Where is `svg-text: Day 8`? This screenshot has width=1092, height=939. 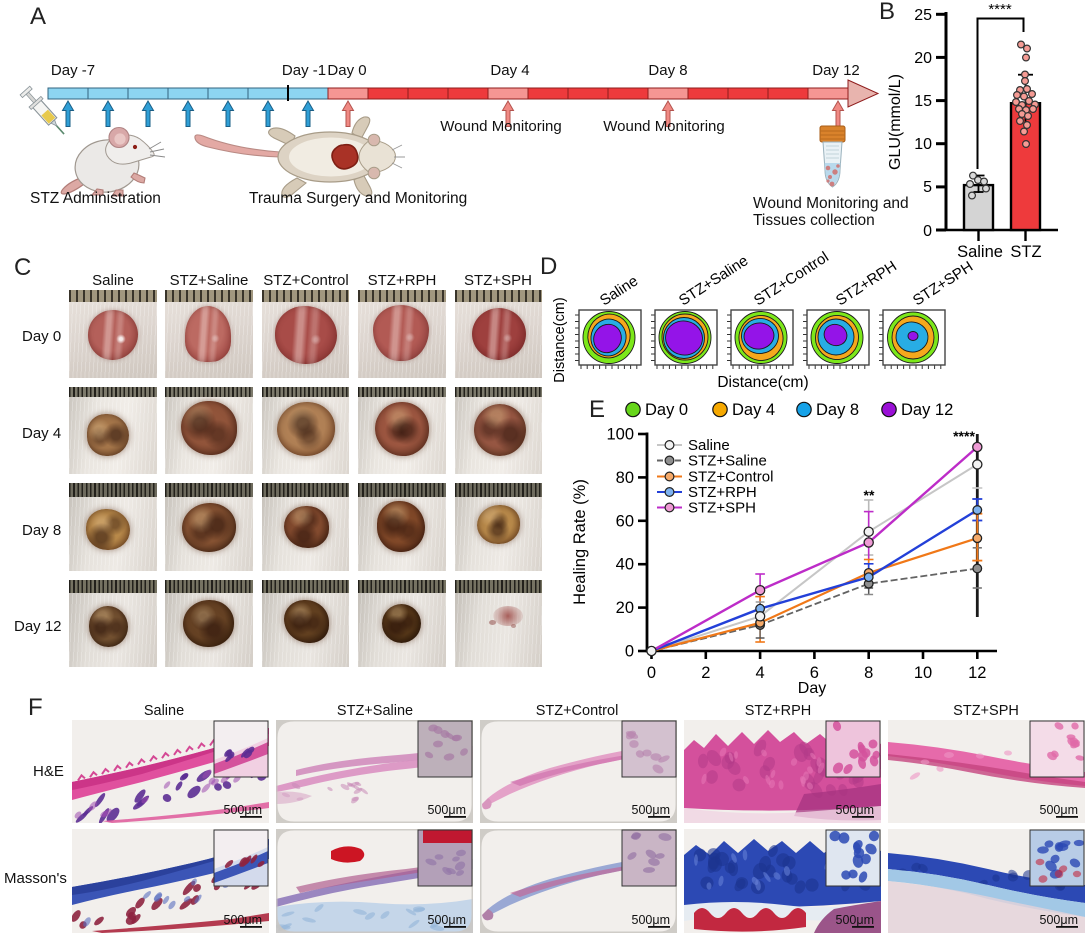 svg-text: Day 8 is located at coordinates (837, 410).